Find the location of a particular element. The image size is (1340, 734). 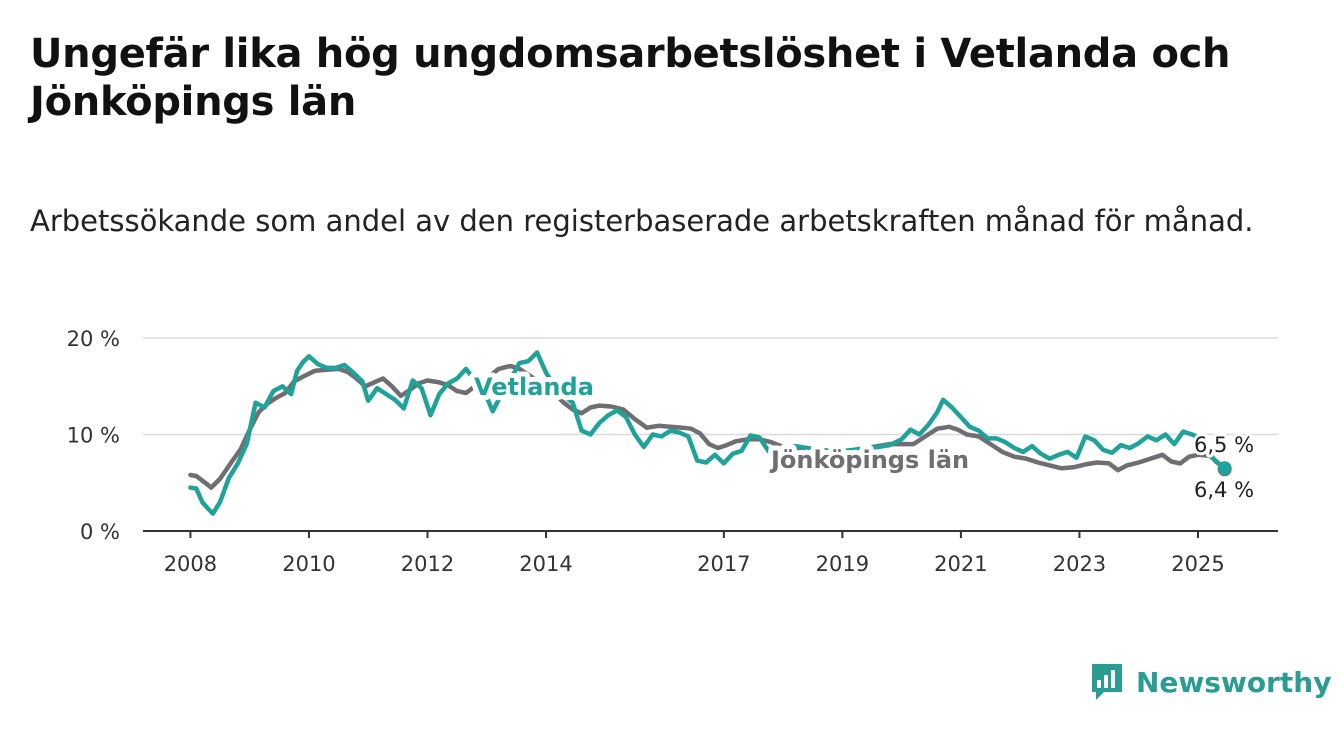

x-tick-label: 2025 is located at coordinates (1197, 564).